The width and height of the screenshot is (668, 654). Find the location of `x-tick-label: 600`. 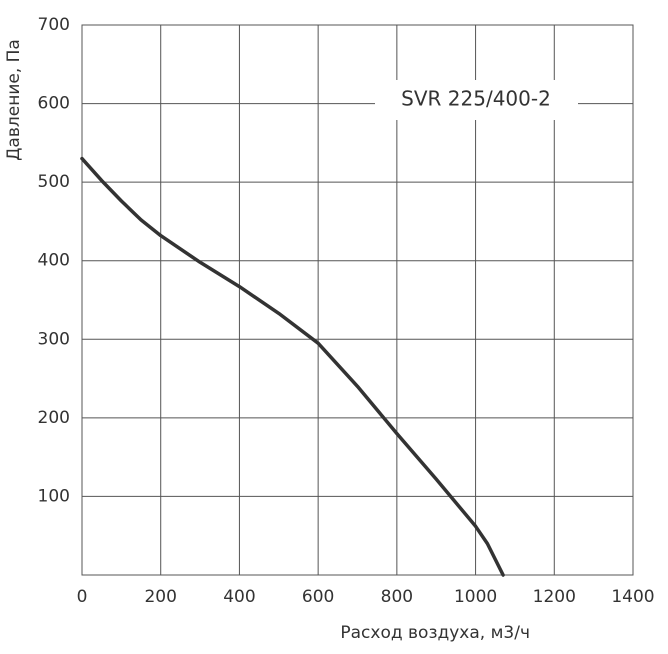

x-tick-label: 600 is located at coordinates (318, 597).